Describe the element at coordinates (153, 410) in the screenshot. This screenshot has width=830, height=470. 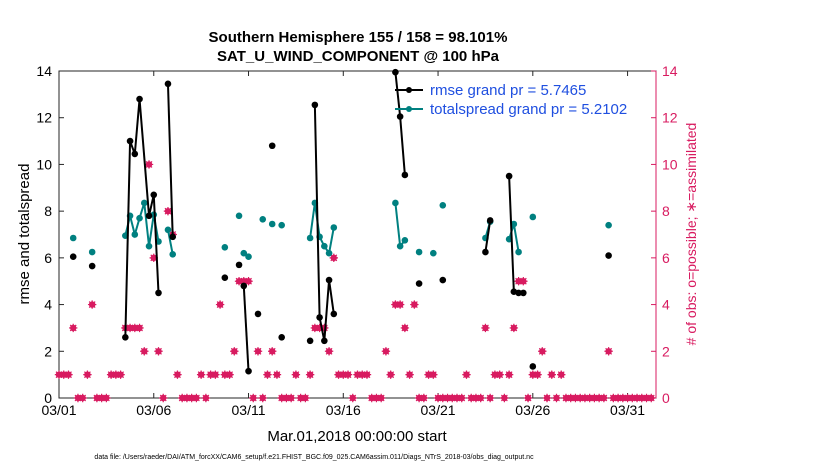
I see `x-tick-label: 03/06` at that location.